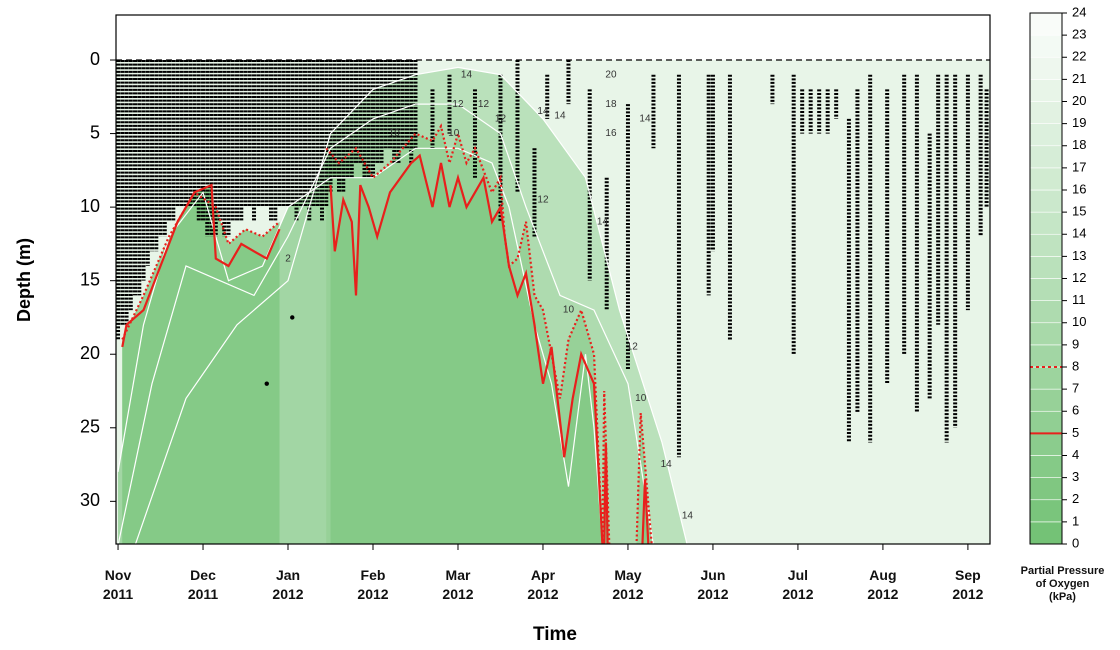 The width and height of the screenshot is (1120, 650). What do you see at coordinates (90, 353) in the screenshot?
I see `y-tick-label: 20` at bounding box center [90, 353].